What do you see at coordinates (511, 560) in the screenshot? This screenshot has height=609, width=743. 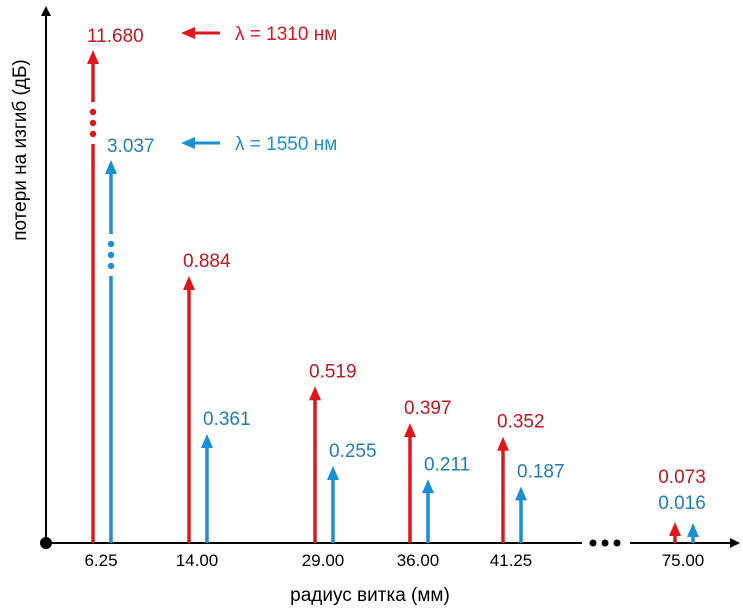 I see `x-tick-label: 41.25` at bounding box center [511, 560].